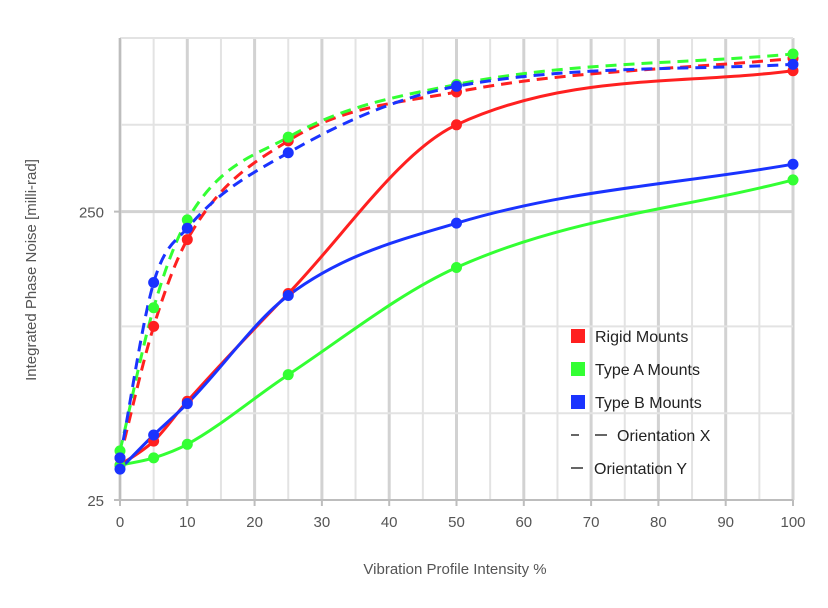 This screenshot has height=608, width=828. What do you see at coordinates (95, 501) in the screenshot?
I see `y-tick-label: 25` at bounding box center [95, 501].